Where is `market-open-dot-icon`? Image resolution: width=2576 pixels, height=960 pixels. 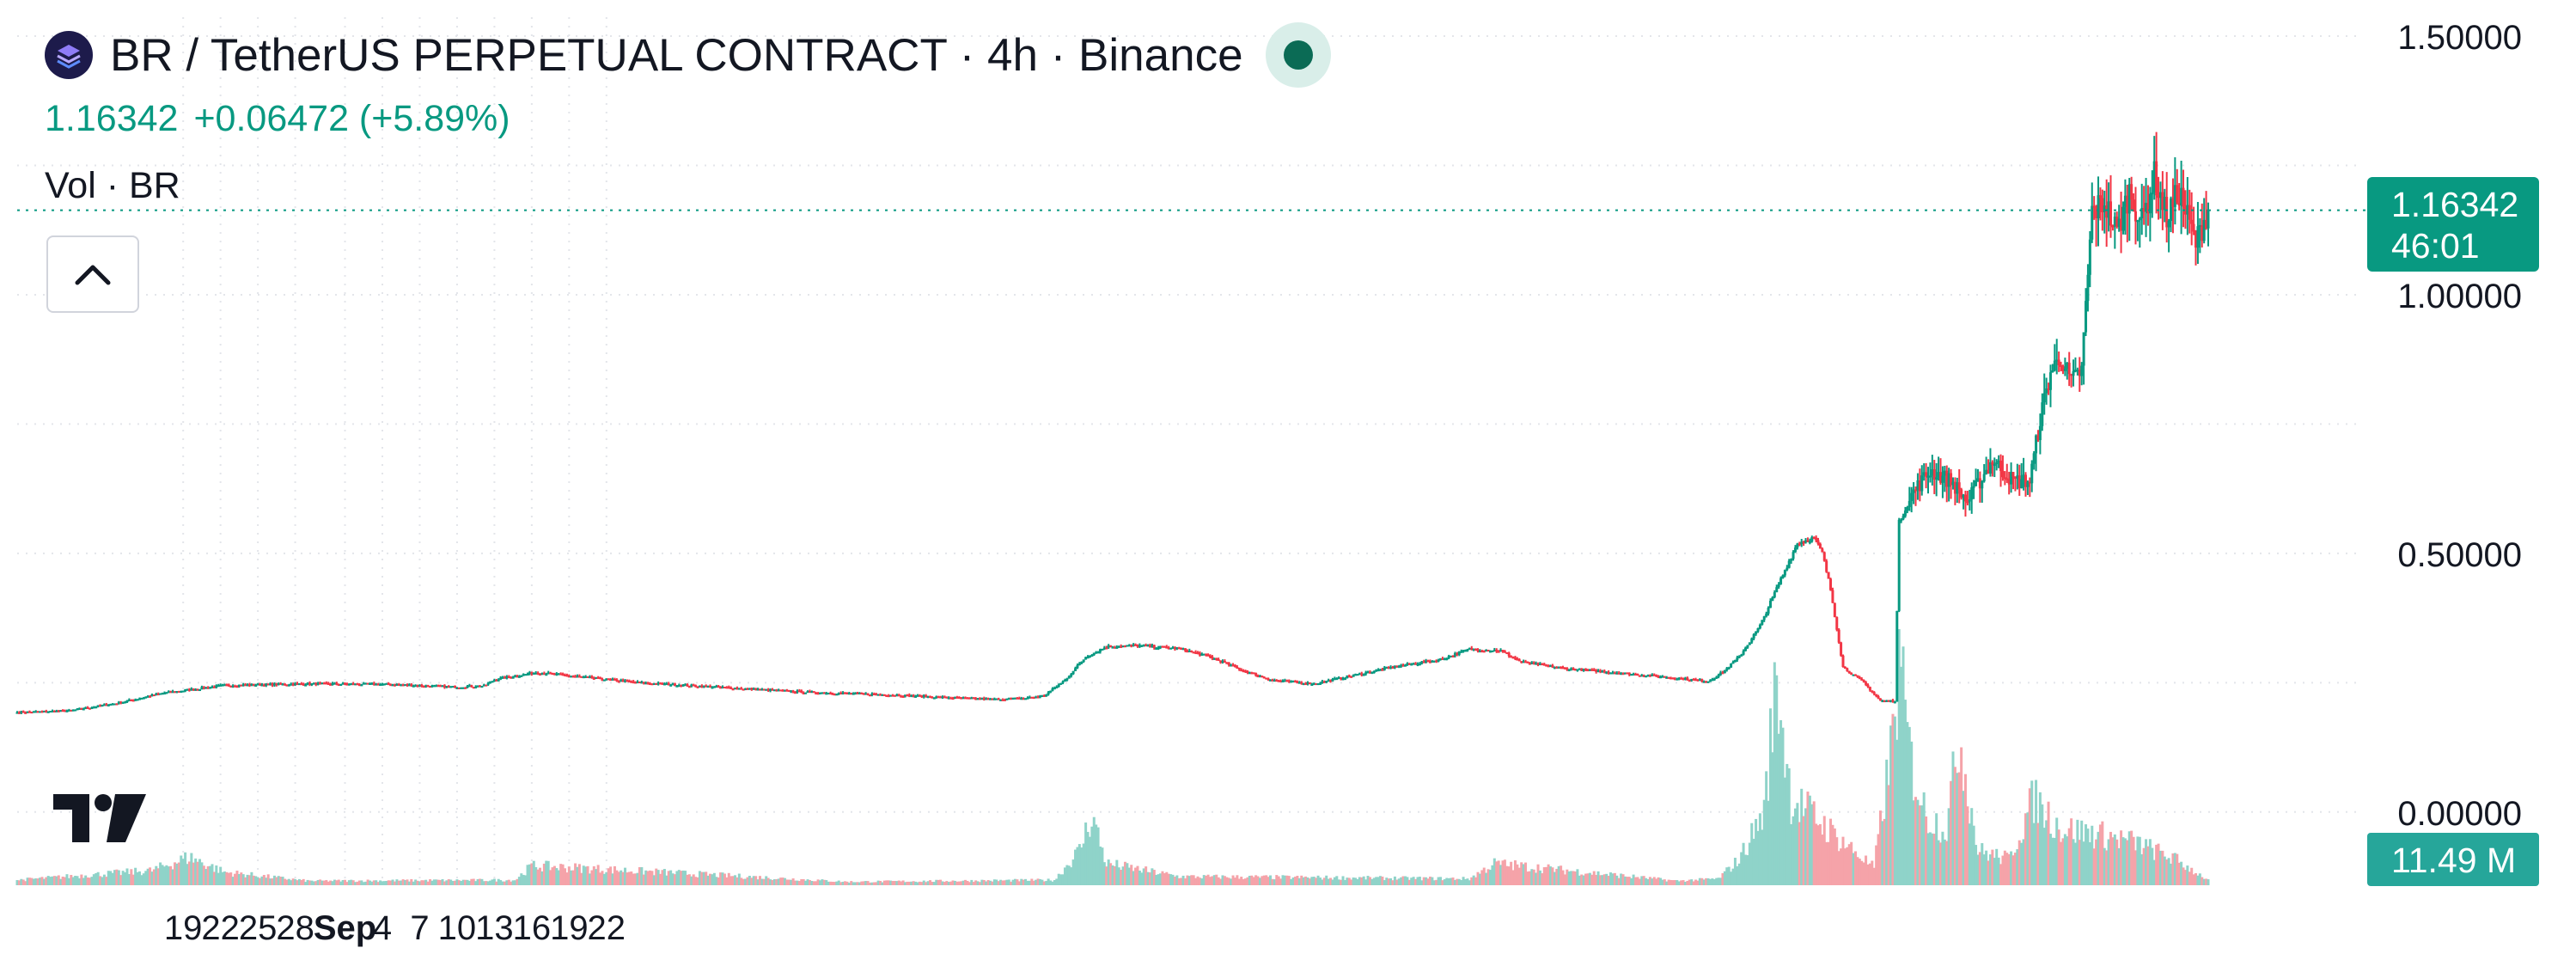
market-open-dot-icon is located at coordinates (1298, 55).